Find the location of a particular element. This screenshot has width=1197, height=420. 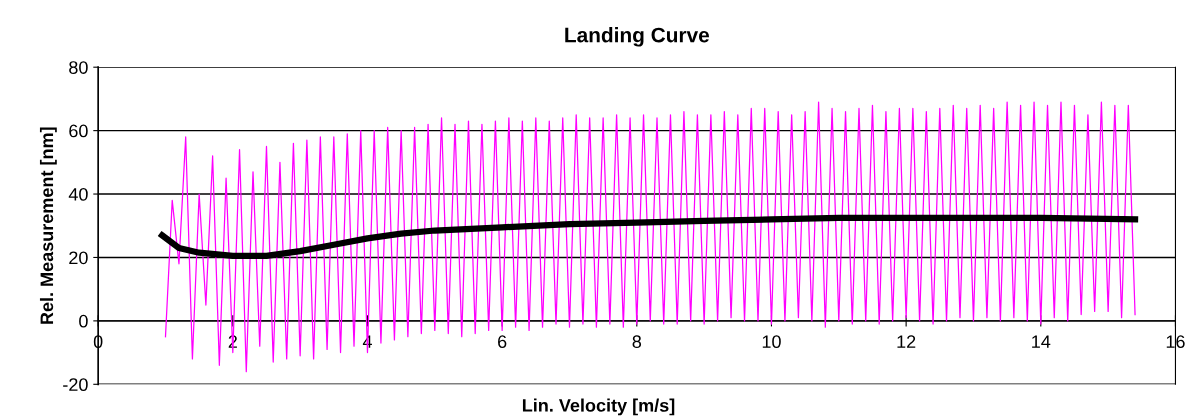

x-tick-label: 6 is located at coordinates (502, 342).